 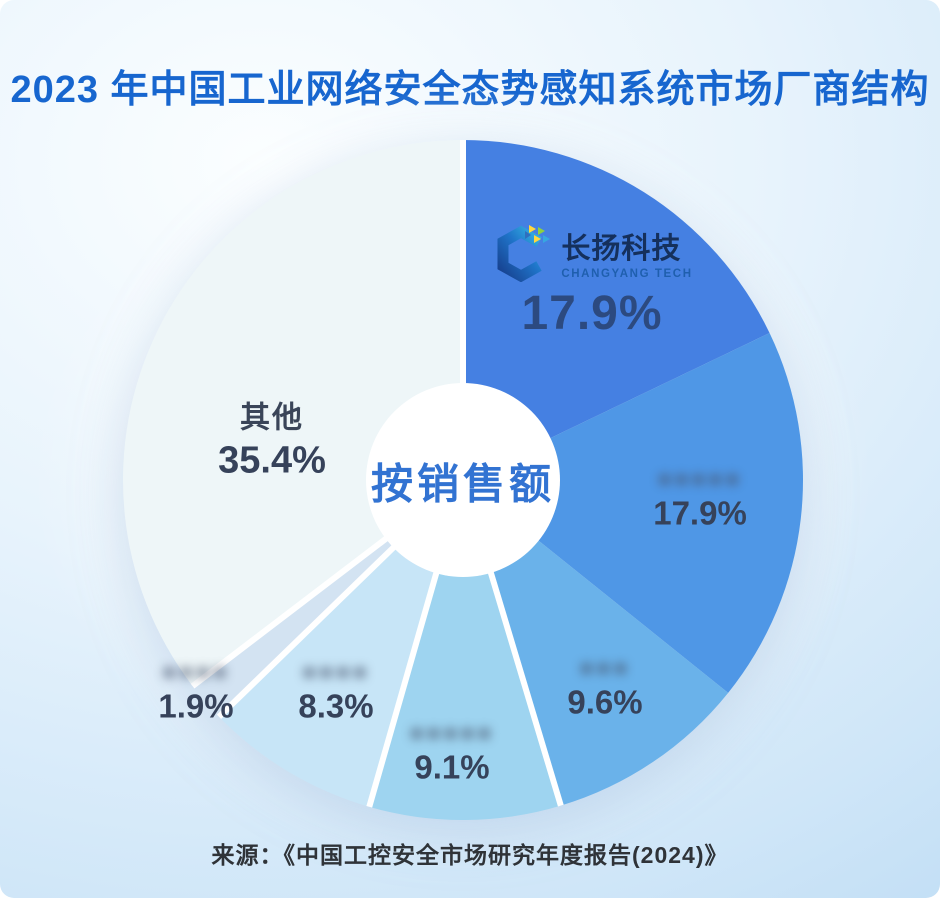 What do you see at coordinates (605, 667) in the screenshot?
I see `vendor-name-blurred: ■■■` at bounding box center [605, 667].